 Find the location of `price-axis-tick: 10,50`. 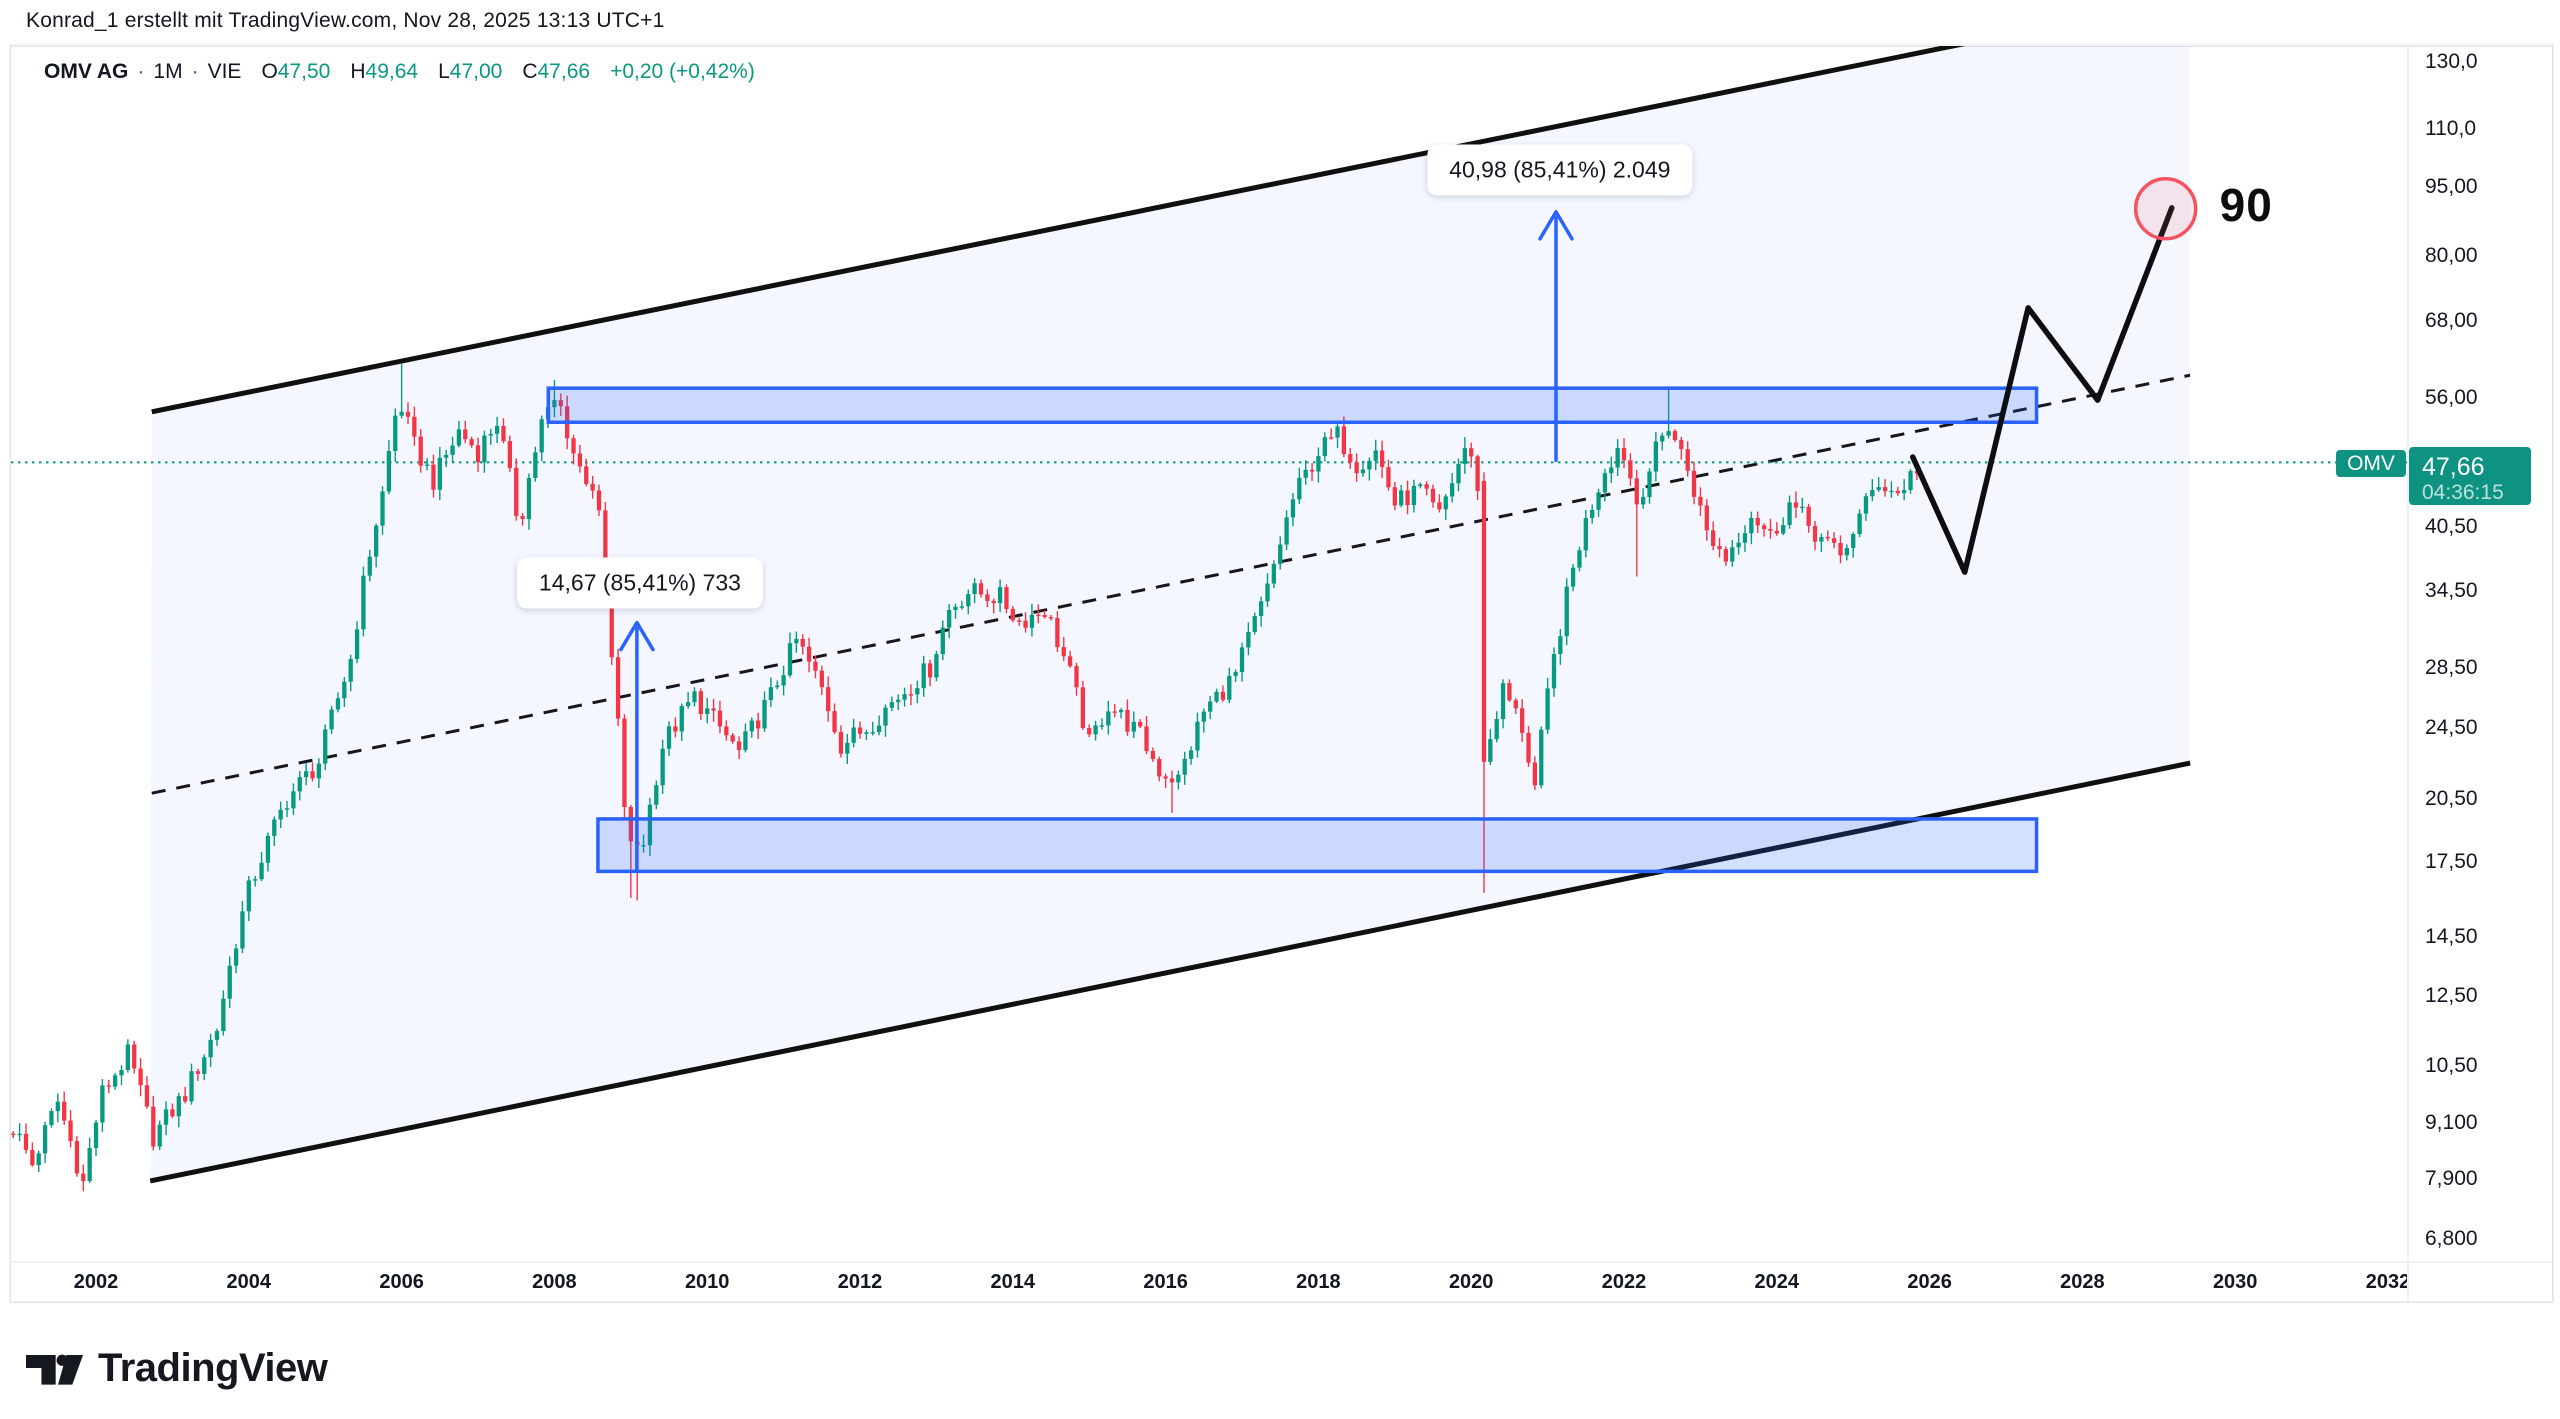

price-axis-tick: 10,50 is located at coordinates (2451, 1065).